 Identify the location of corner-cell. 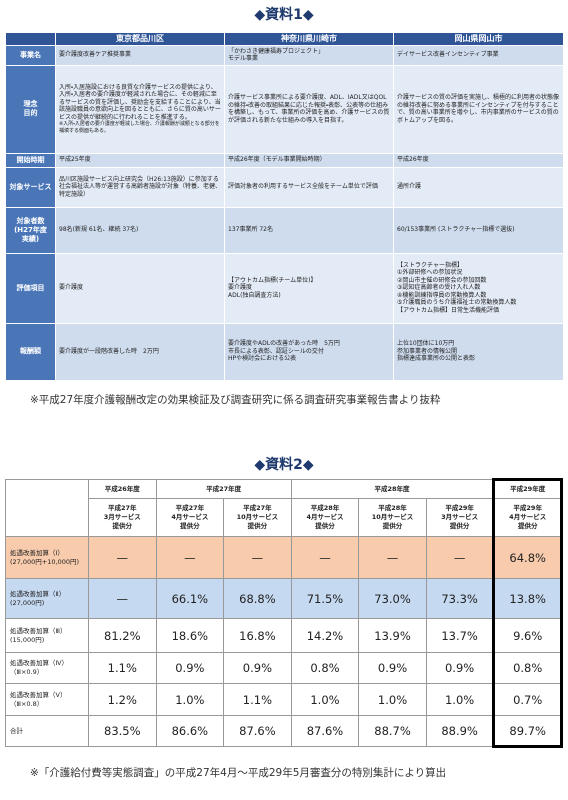
(30, 39).